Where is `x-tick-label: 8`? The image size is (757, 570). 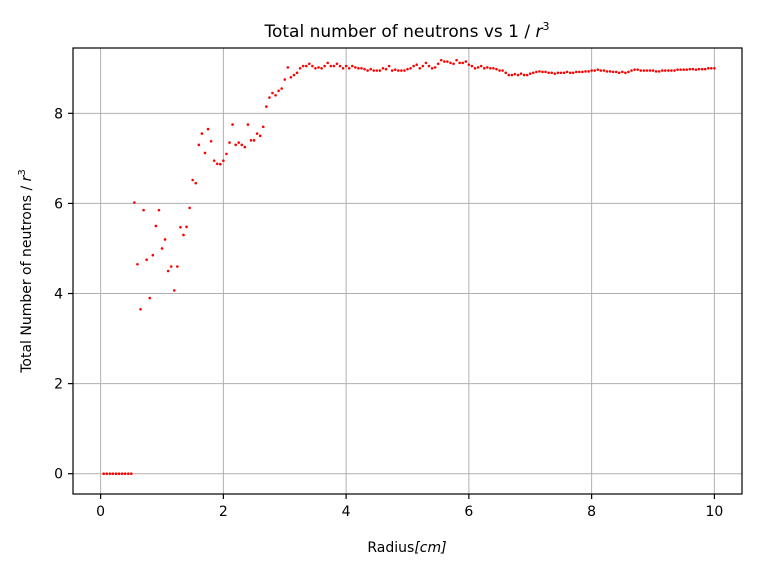 x-tick-label: 8 is located at coordinates (591, 512).